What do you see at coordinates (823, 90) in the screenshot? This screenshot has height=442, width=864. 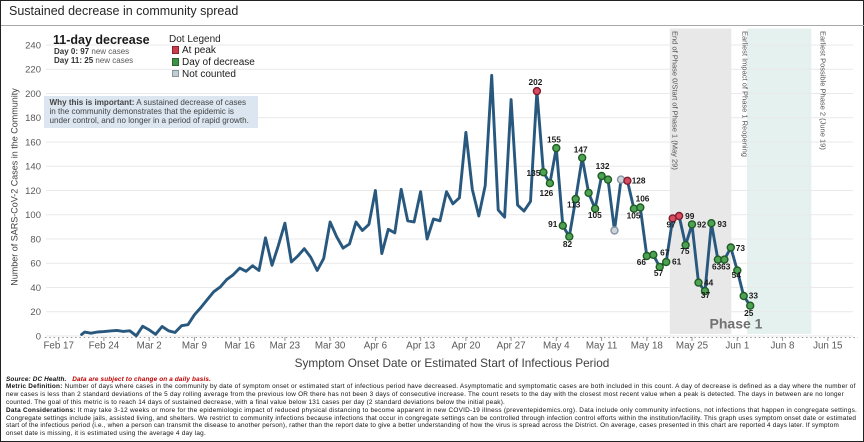 I see `svg-text:Earliest Possible Phase 2 (Jun: Earliest Possible Phase 2 (June 19)` at bounding box center [823, 90].